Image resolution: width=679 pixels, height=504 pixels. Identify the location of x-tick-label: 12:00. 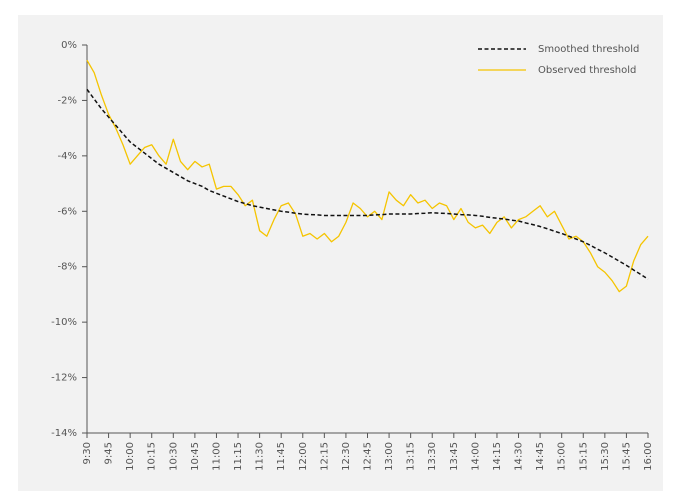
(303, 456).